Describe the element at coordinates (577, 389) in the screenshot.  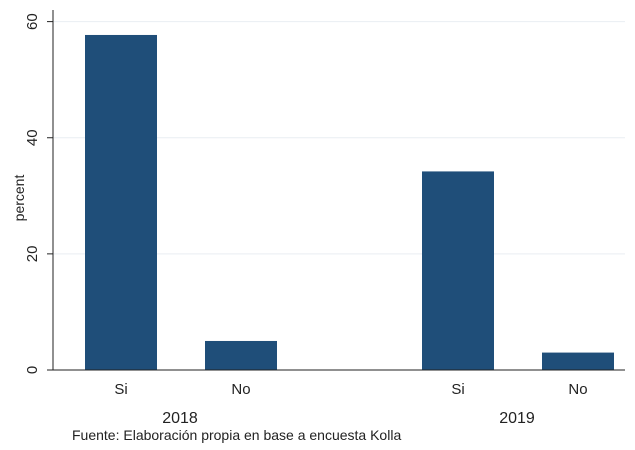
I see `category-label-2019-no: No` at that location.